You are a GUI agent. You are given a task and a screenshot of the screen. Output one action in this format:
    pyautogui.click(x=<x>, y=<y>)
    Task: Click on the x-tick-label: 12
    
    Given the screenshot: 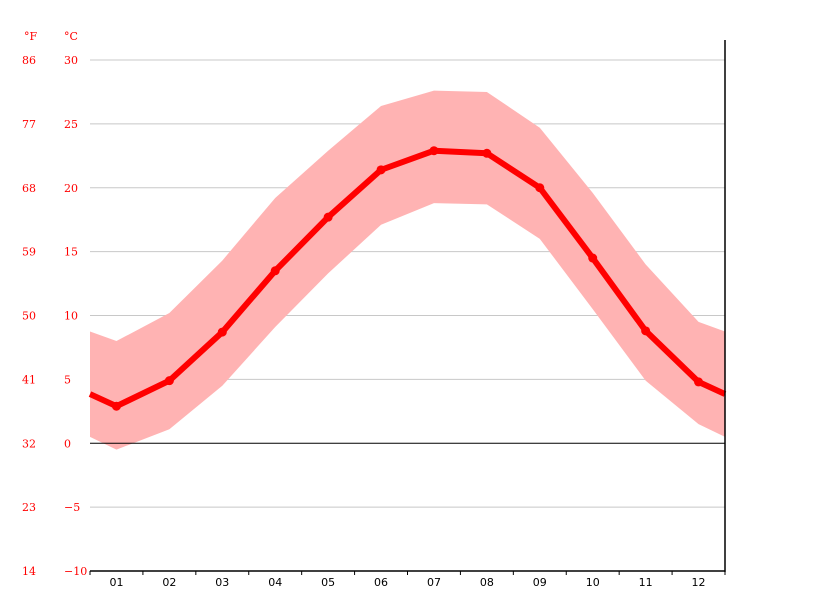 What is the action you would take?
    pyautogui.click(x=699, y=582)
    